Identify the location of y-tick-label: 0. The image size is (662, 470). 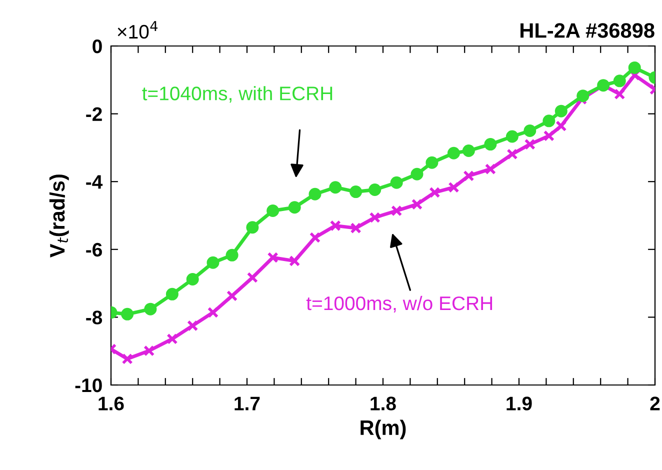
(97, 46).